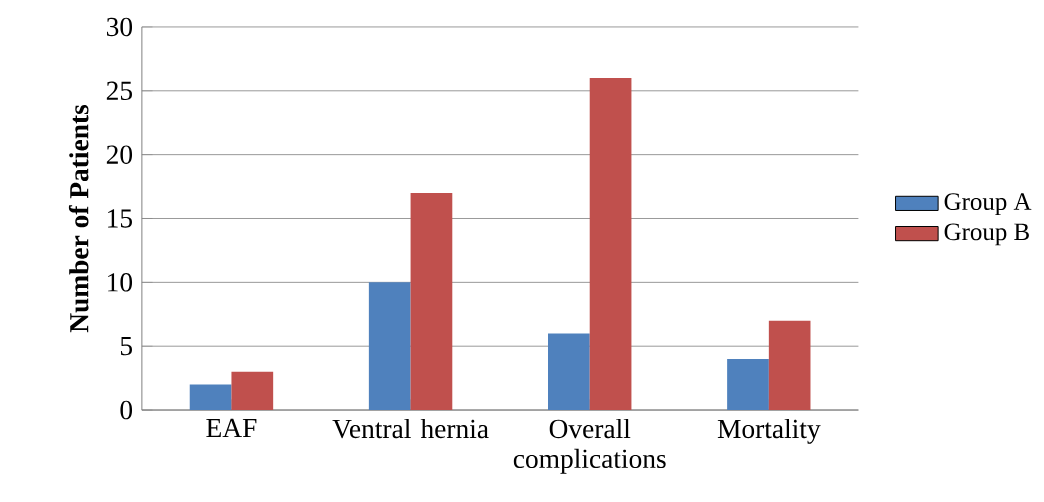 This screenshot has height=502, width=1044. I want to click on y-tick-label: 20, so click(119, 154).